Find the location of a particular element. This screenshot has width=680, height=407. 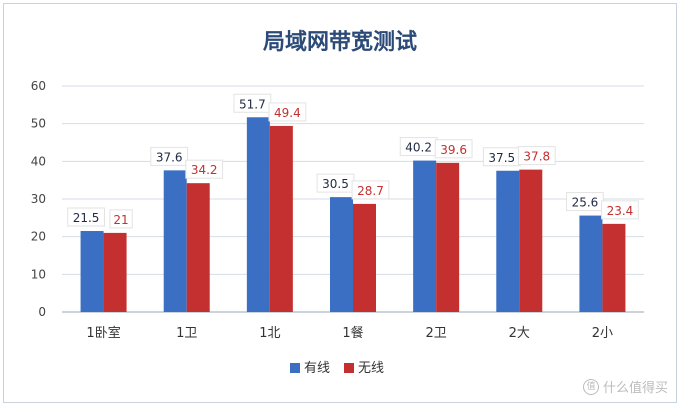

data-label: 49.4 is located at coordinates (287, 113).